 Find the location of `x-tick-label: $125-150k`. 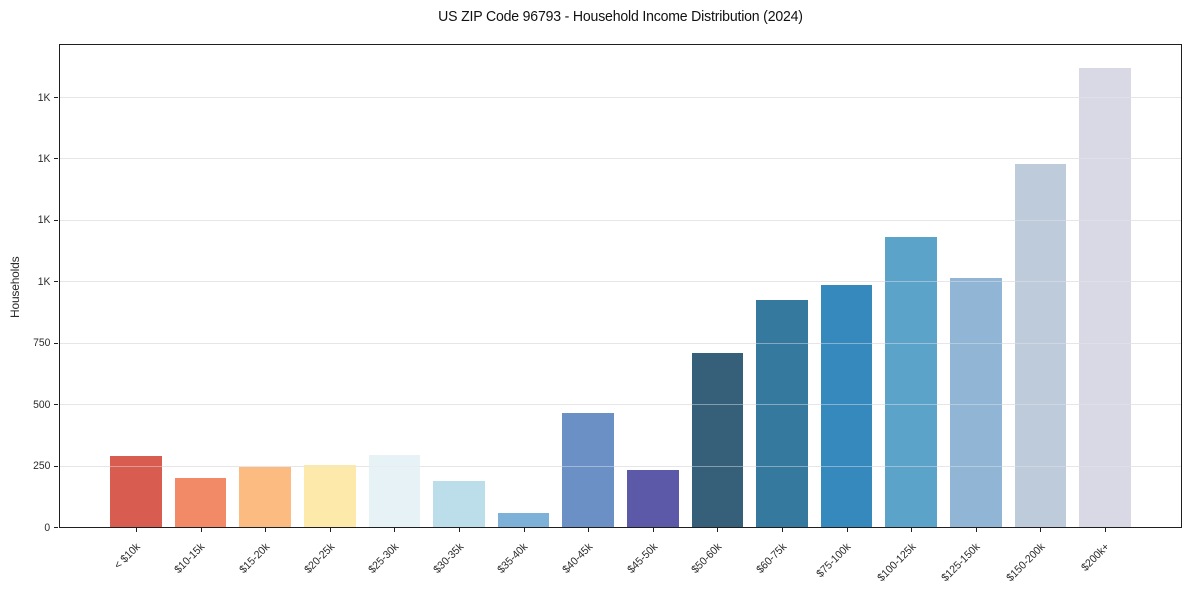

x-tick-label: $125-150k is located at coordinates (961, 563).